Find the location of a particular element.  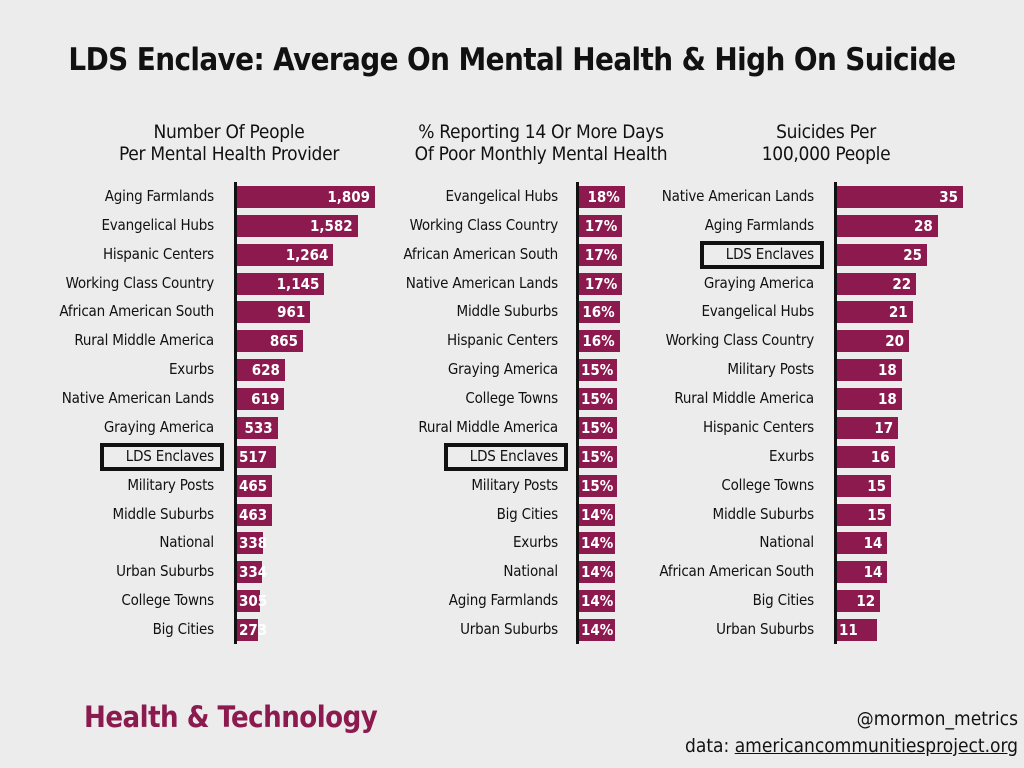

value-label: 25 is located at coordinates (912, 254).